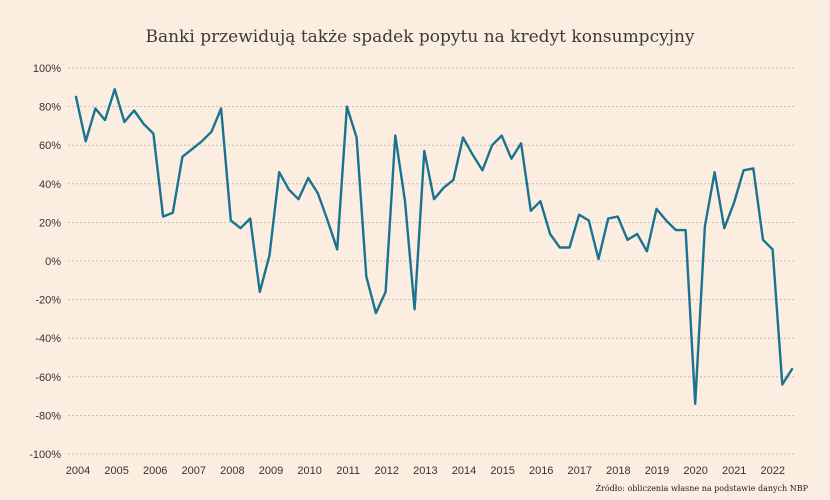 Image resolution: width=830 pixels, height=500 pixels. Describe the element at coordinates (50, 185) in the screenshot. I see `y-tick-label: 40%` at that location.